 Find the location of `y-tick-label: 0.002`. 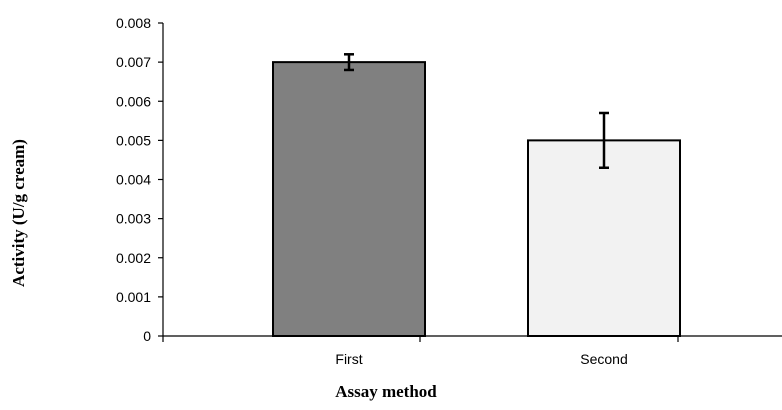

y-tick-label: 0.002 is located at coordinates (133, 258).